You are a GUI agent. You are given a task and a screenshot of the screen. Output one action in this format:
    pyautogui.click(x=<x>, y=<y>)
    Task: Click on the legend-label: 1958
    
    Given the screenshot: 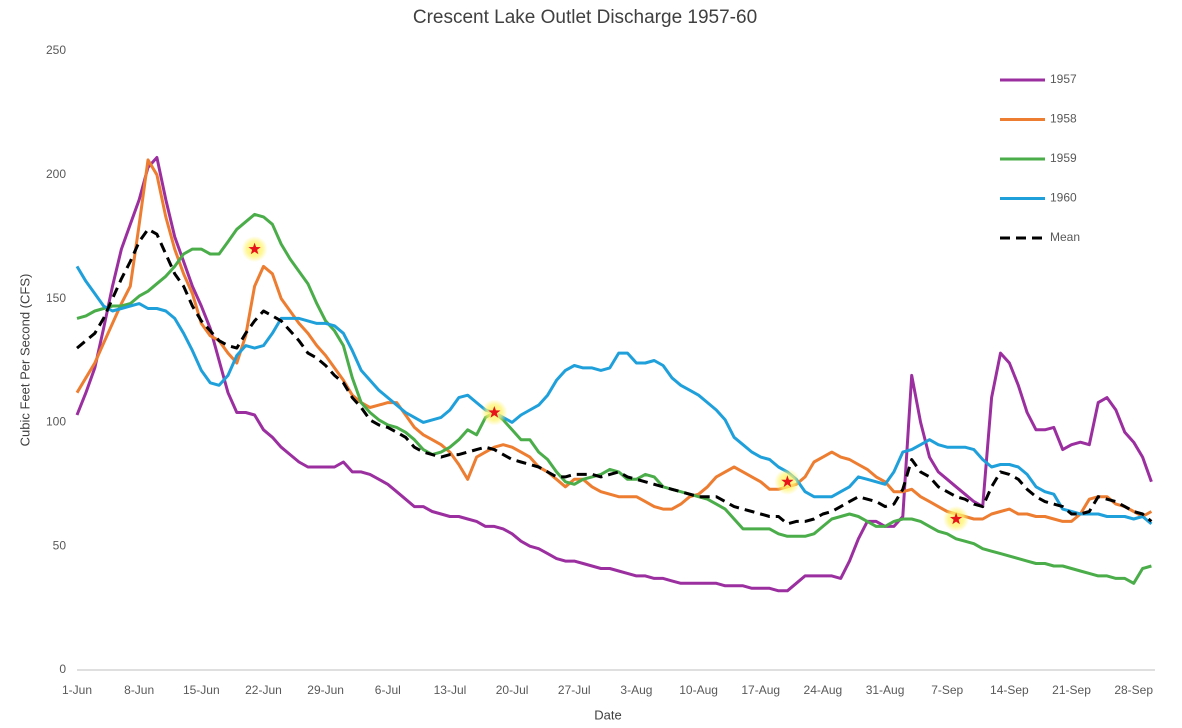 What is the action you would take?
    pyautogui.click(x=1063, y=119)
    